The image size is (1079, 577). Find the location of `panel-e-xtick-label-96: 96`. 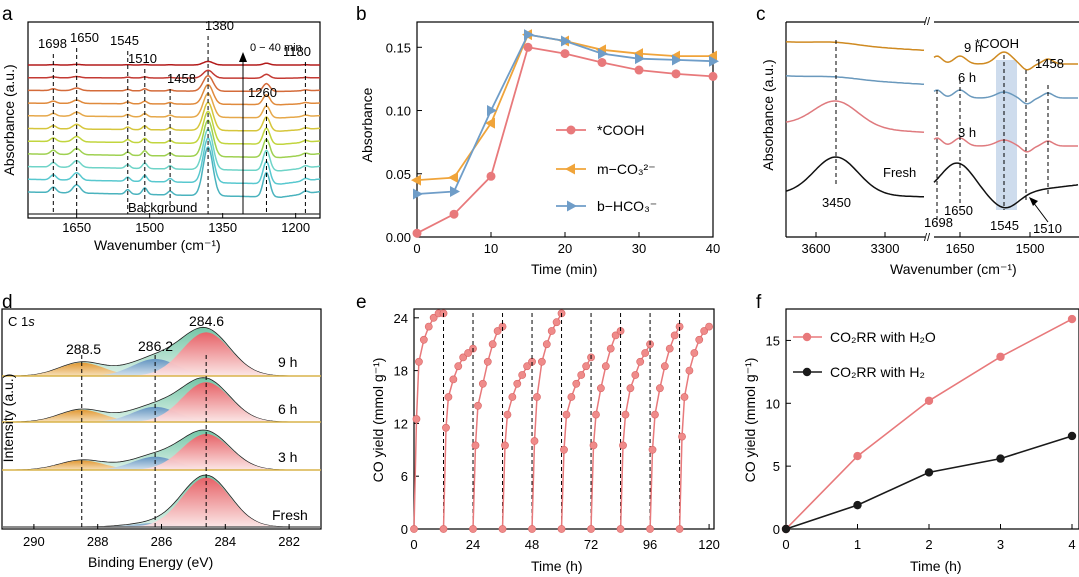

panel-e-xtick-label-96: 96 is located at coordinates (650, 544).